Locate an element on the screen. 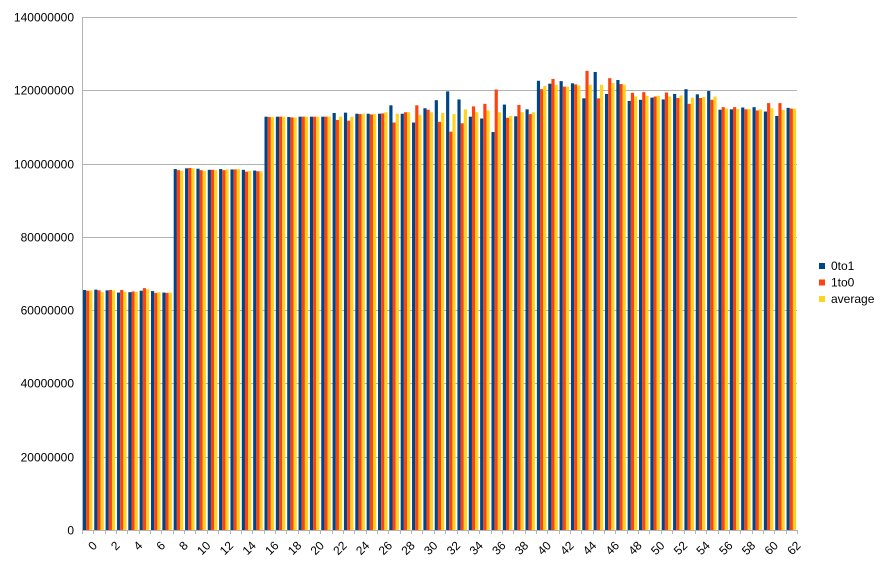 The height and width of the screenshot is (573, 880). x-tick-label: 14 is located at coordinates (250, 548).